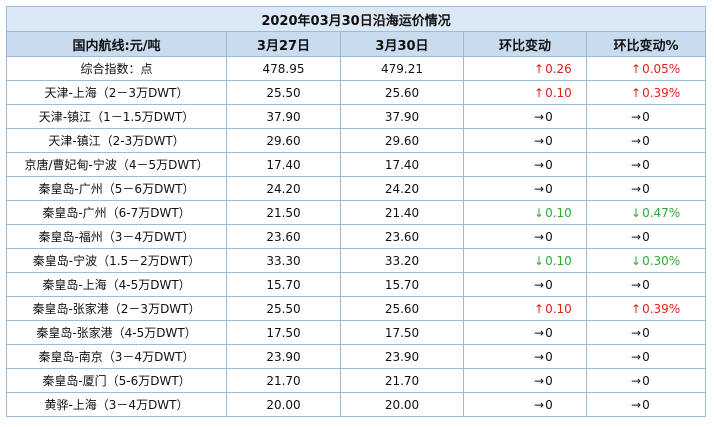 The width and height of the screenshot is (714, 427). I want to click on table-row: 秦皇岛-张家港（2－3万DWT） 25.50 25.60 ↑0.10 ↑0.39%, so click(356, 308).